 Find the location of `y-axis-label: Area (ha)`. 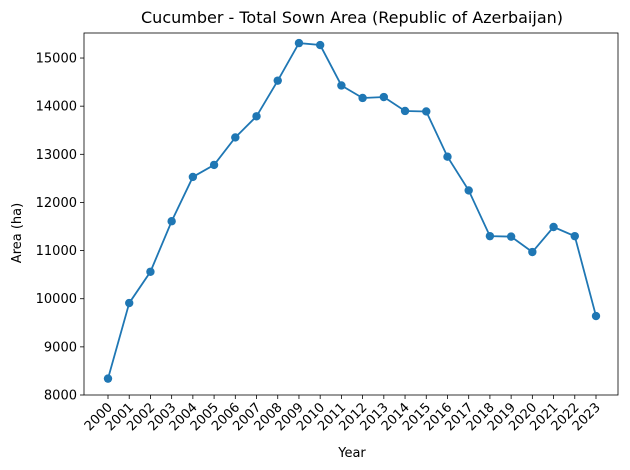

y-axis-label: Area (ha) is located at coordinates (17, 233).